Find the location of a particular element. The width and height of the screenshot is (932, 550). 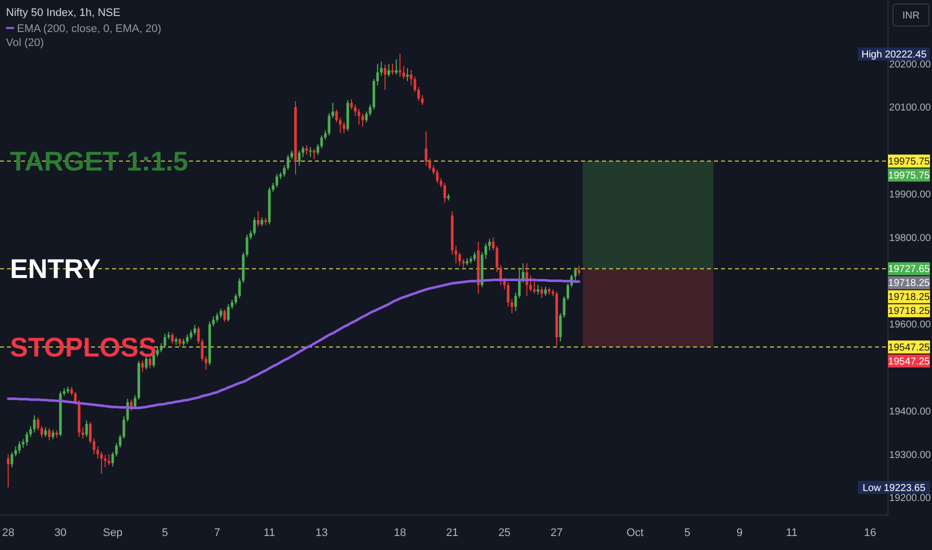

y-tick-label: 20200.00 is located at coordinates (910, 64).